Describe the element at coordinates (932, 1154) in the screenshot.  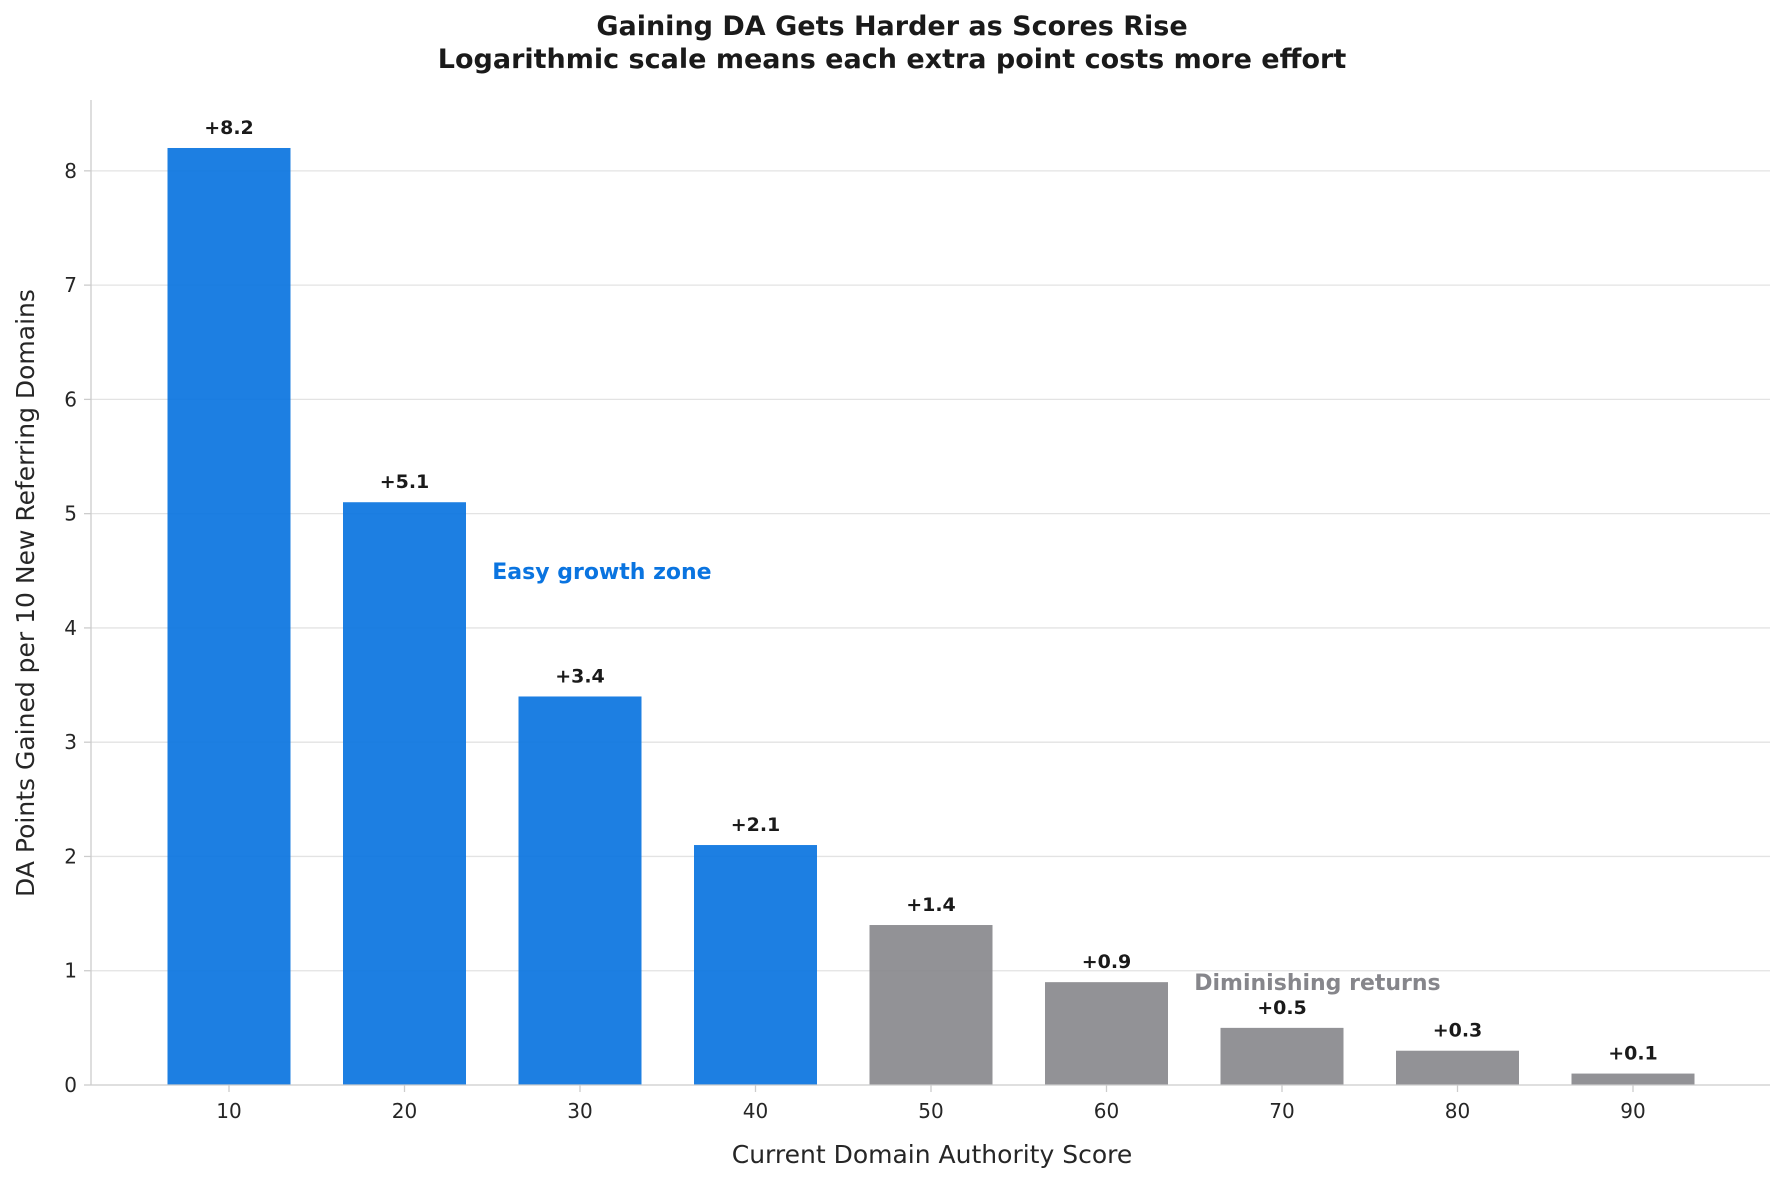
I see `x-axis-label: Current Domain Authority Score` at that location.